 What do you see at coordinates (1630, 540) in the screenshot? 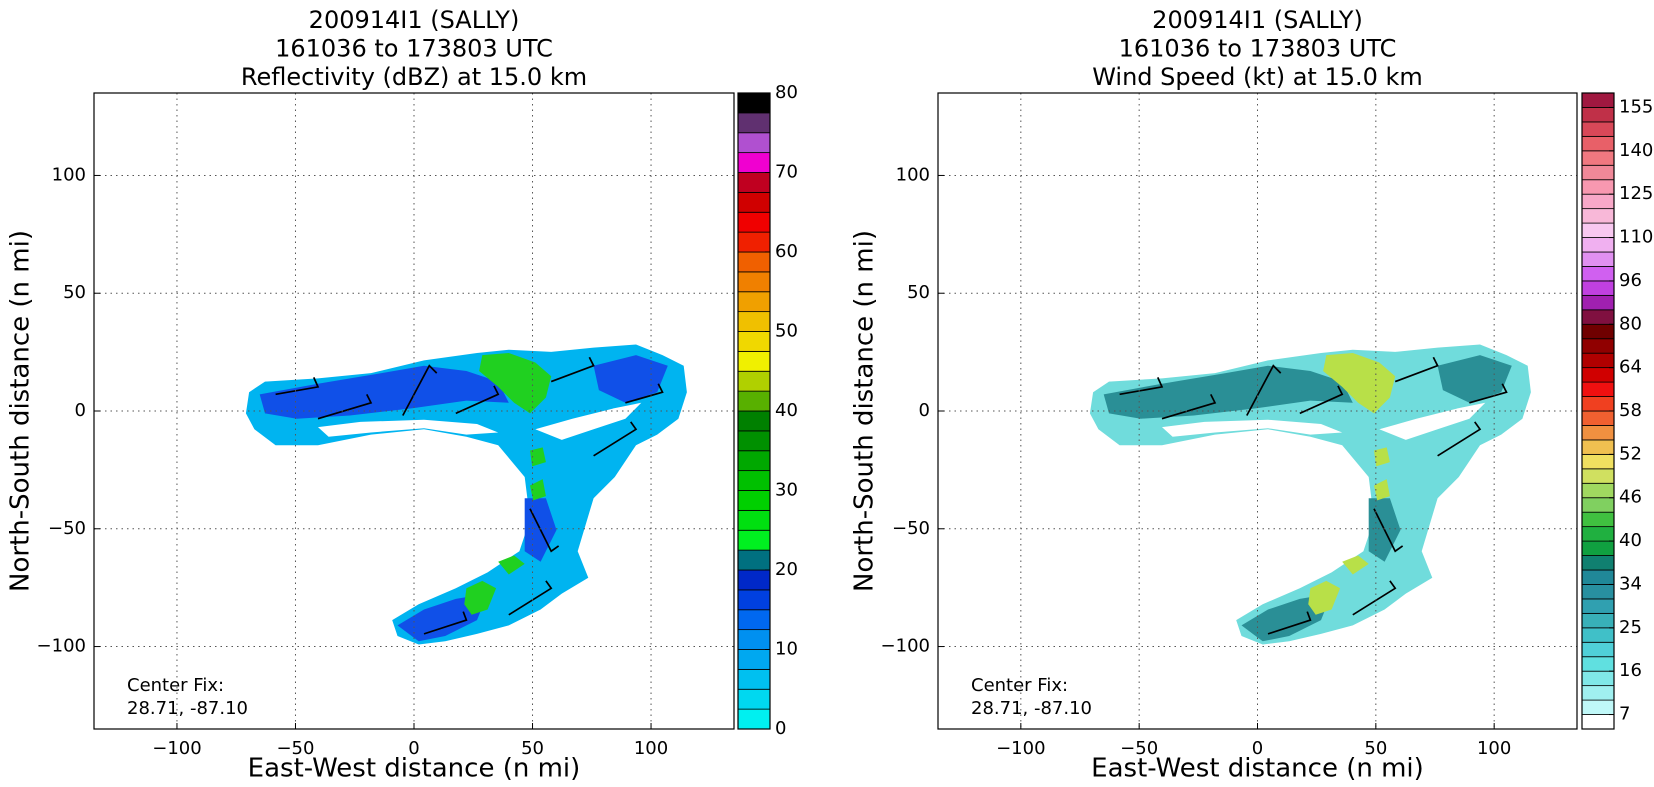
I see `colorbar-tick-label: 40` at bounding box center [1630, 540].